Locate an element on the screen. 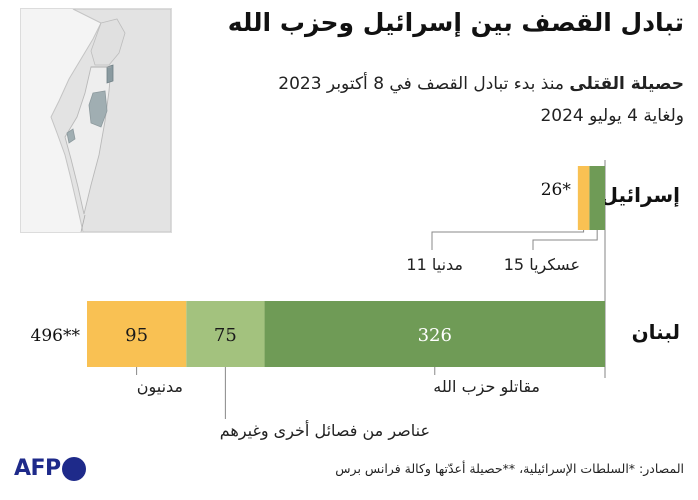 The image size is (698, 500). locator-map is located at coordinates (96, 120).